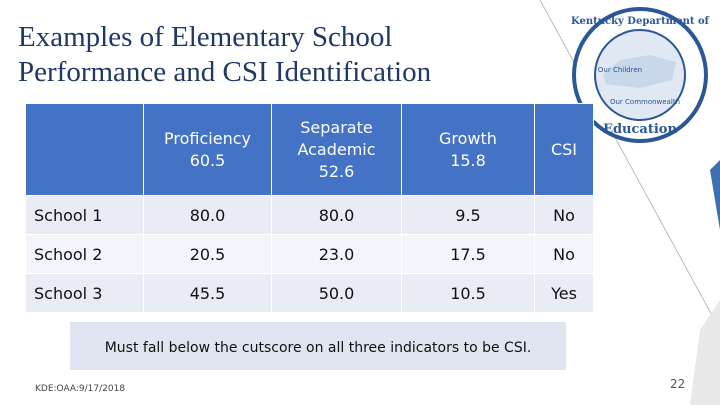  I want to click on header-cell: Growth 15.8, so click(468, 149).